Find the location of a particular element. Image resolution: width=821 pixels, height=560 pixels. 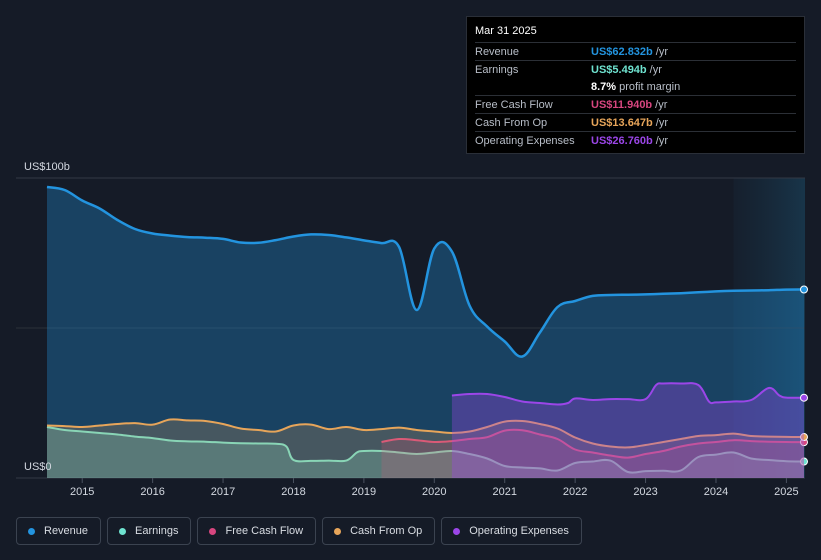

legend-item-operating-expenses: Operating Expenses is located at coordinates (511, 531).